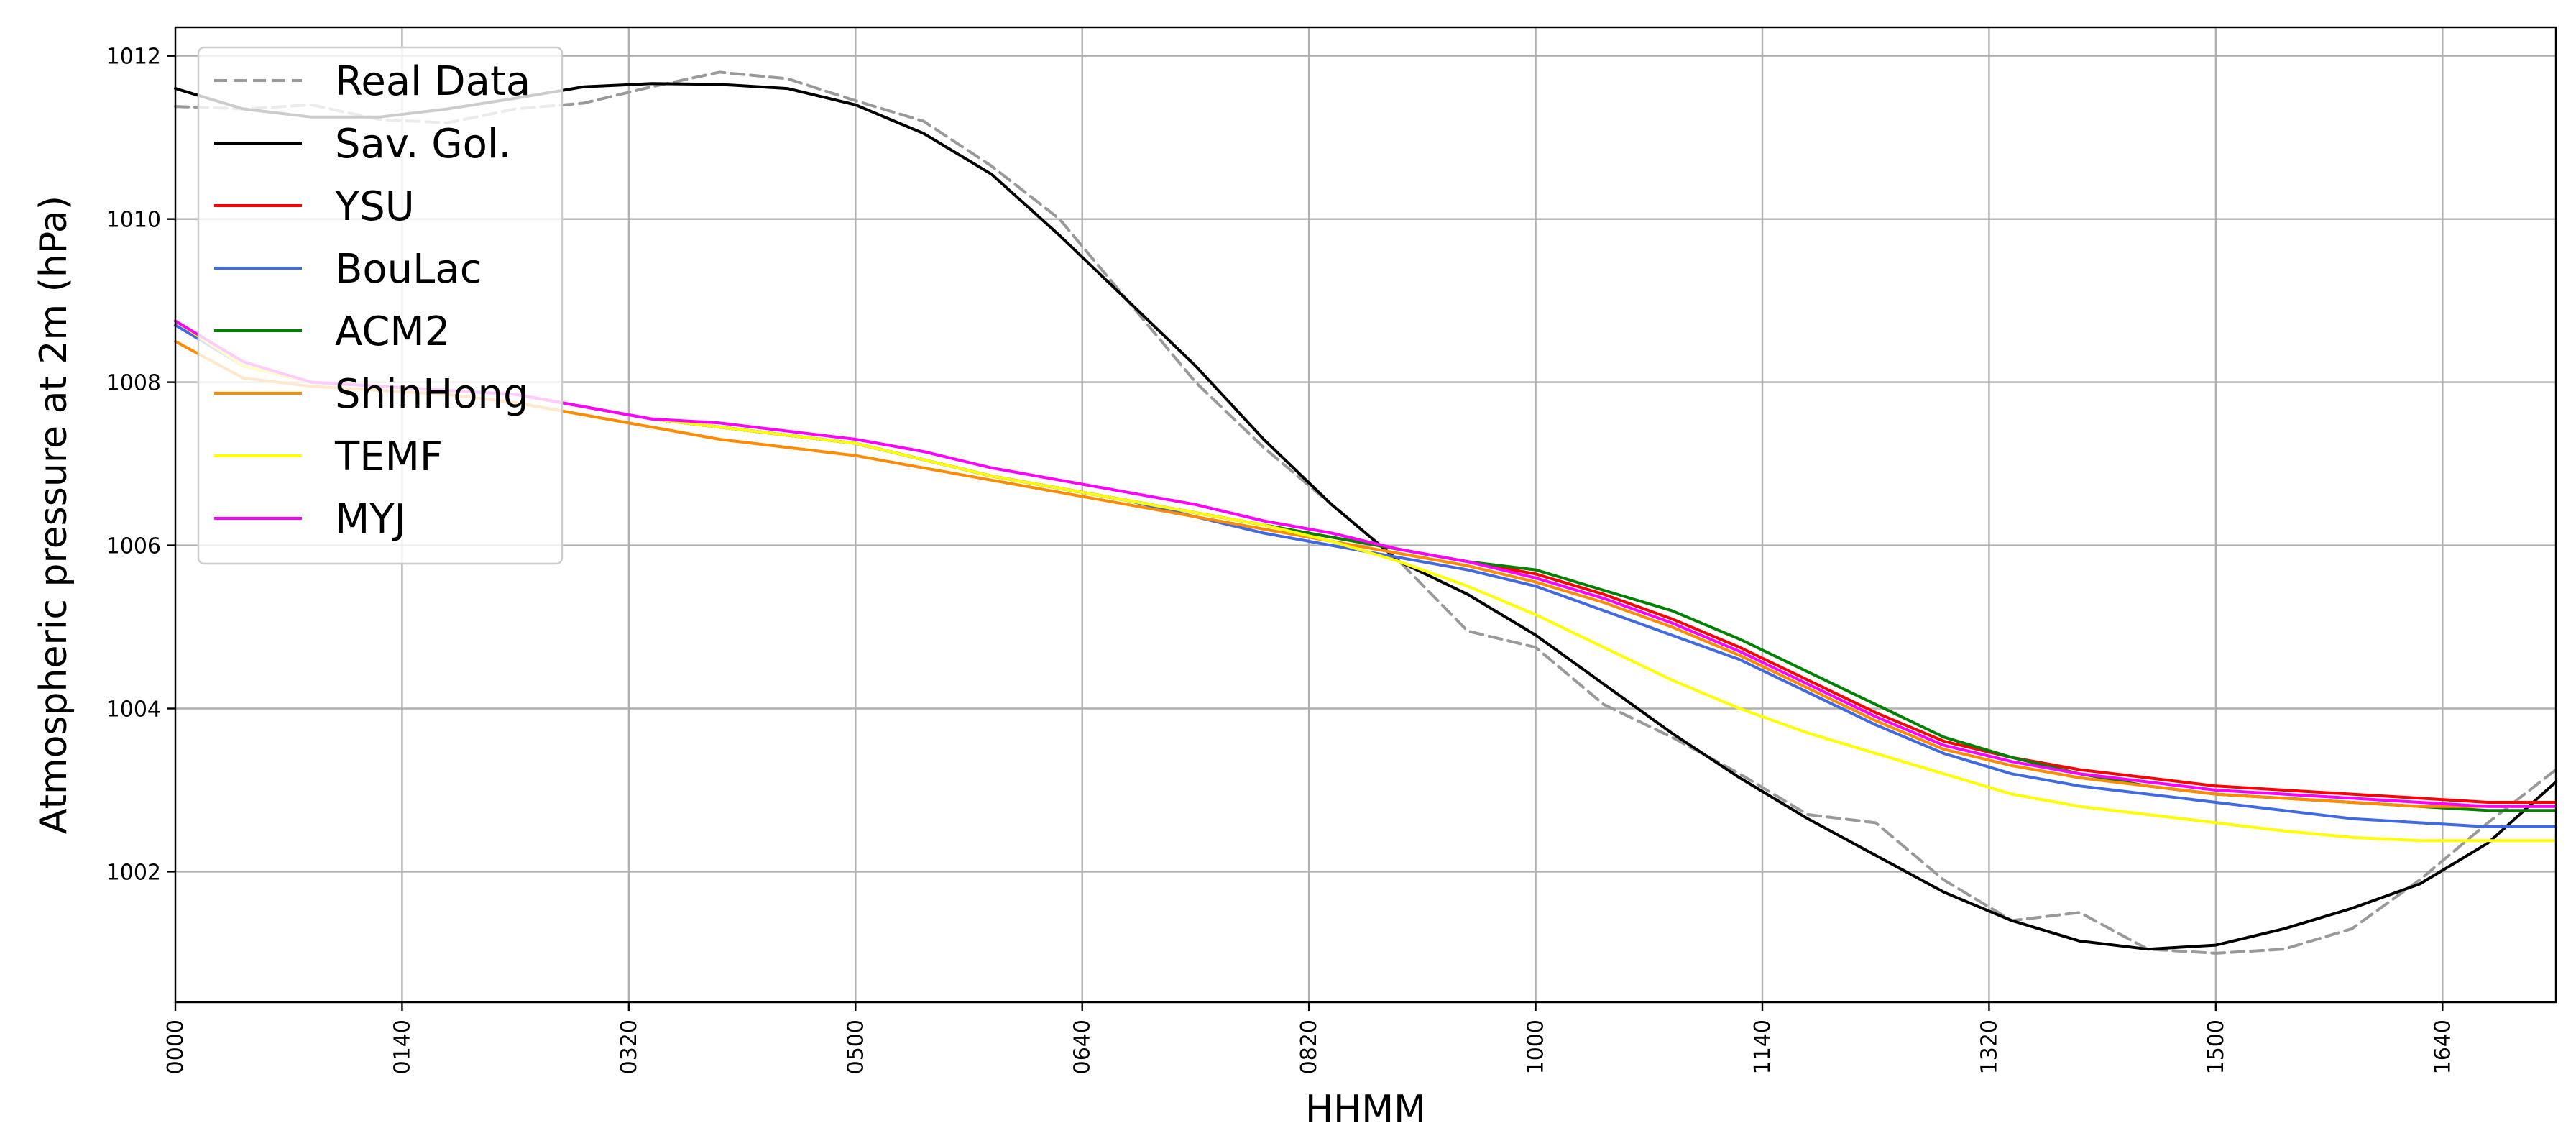 The height and width of the screenshot is (1146, 2576). What do you see at coordinates (432, 394) in the screenshot?
I see `legend-label: ShinHong` at bounding box center [432, 394].